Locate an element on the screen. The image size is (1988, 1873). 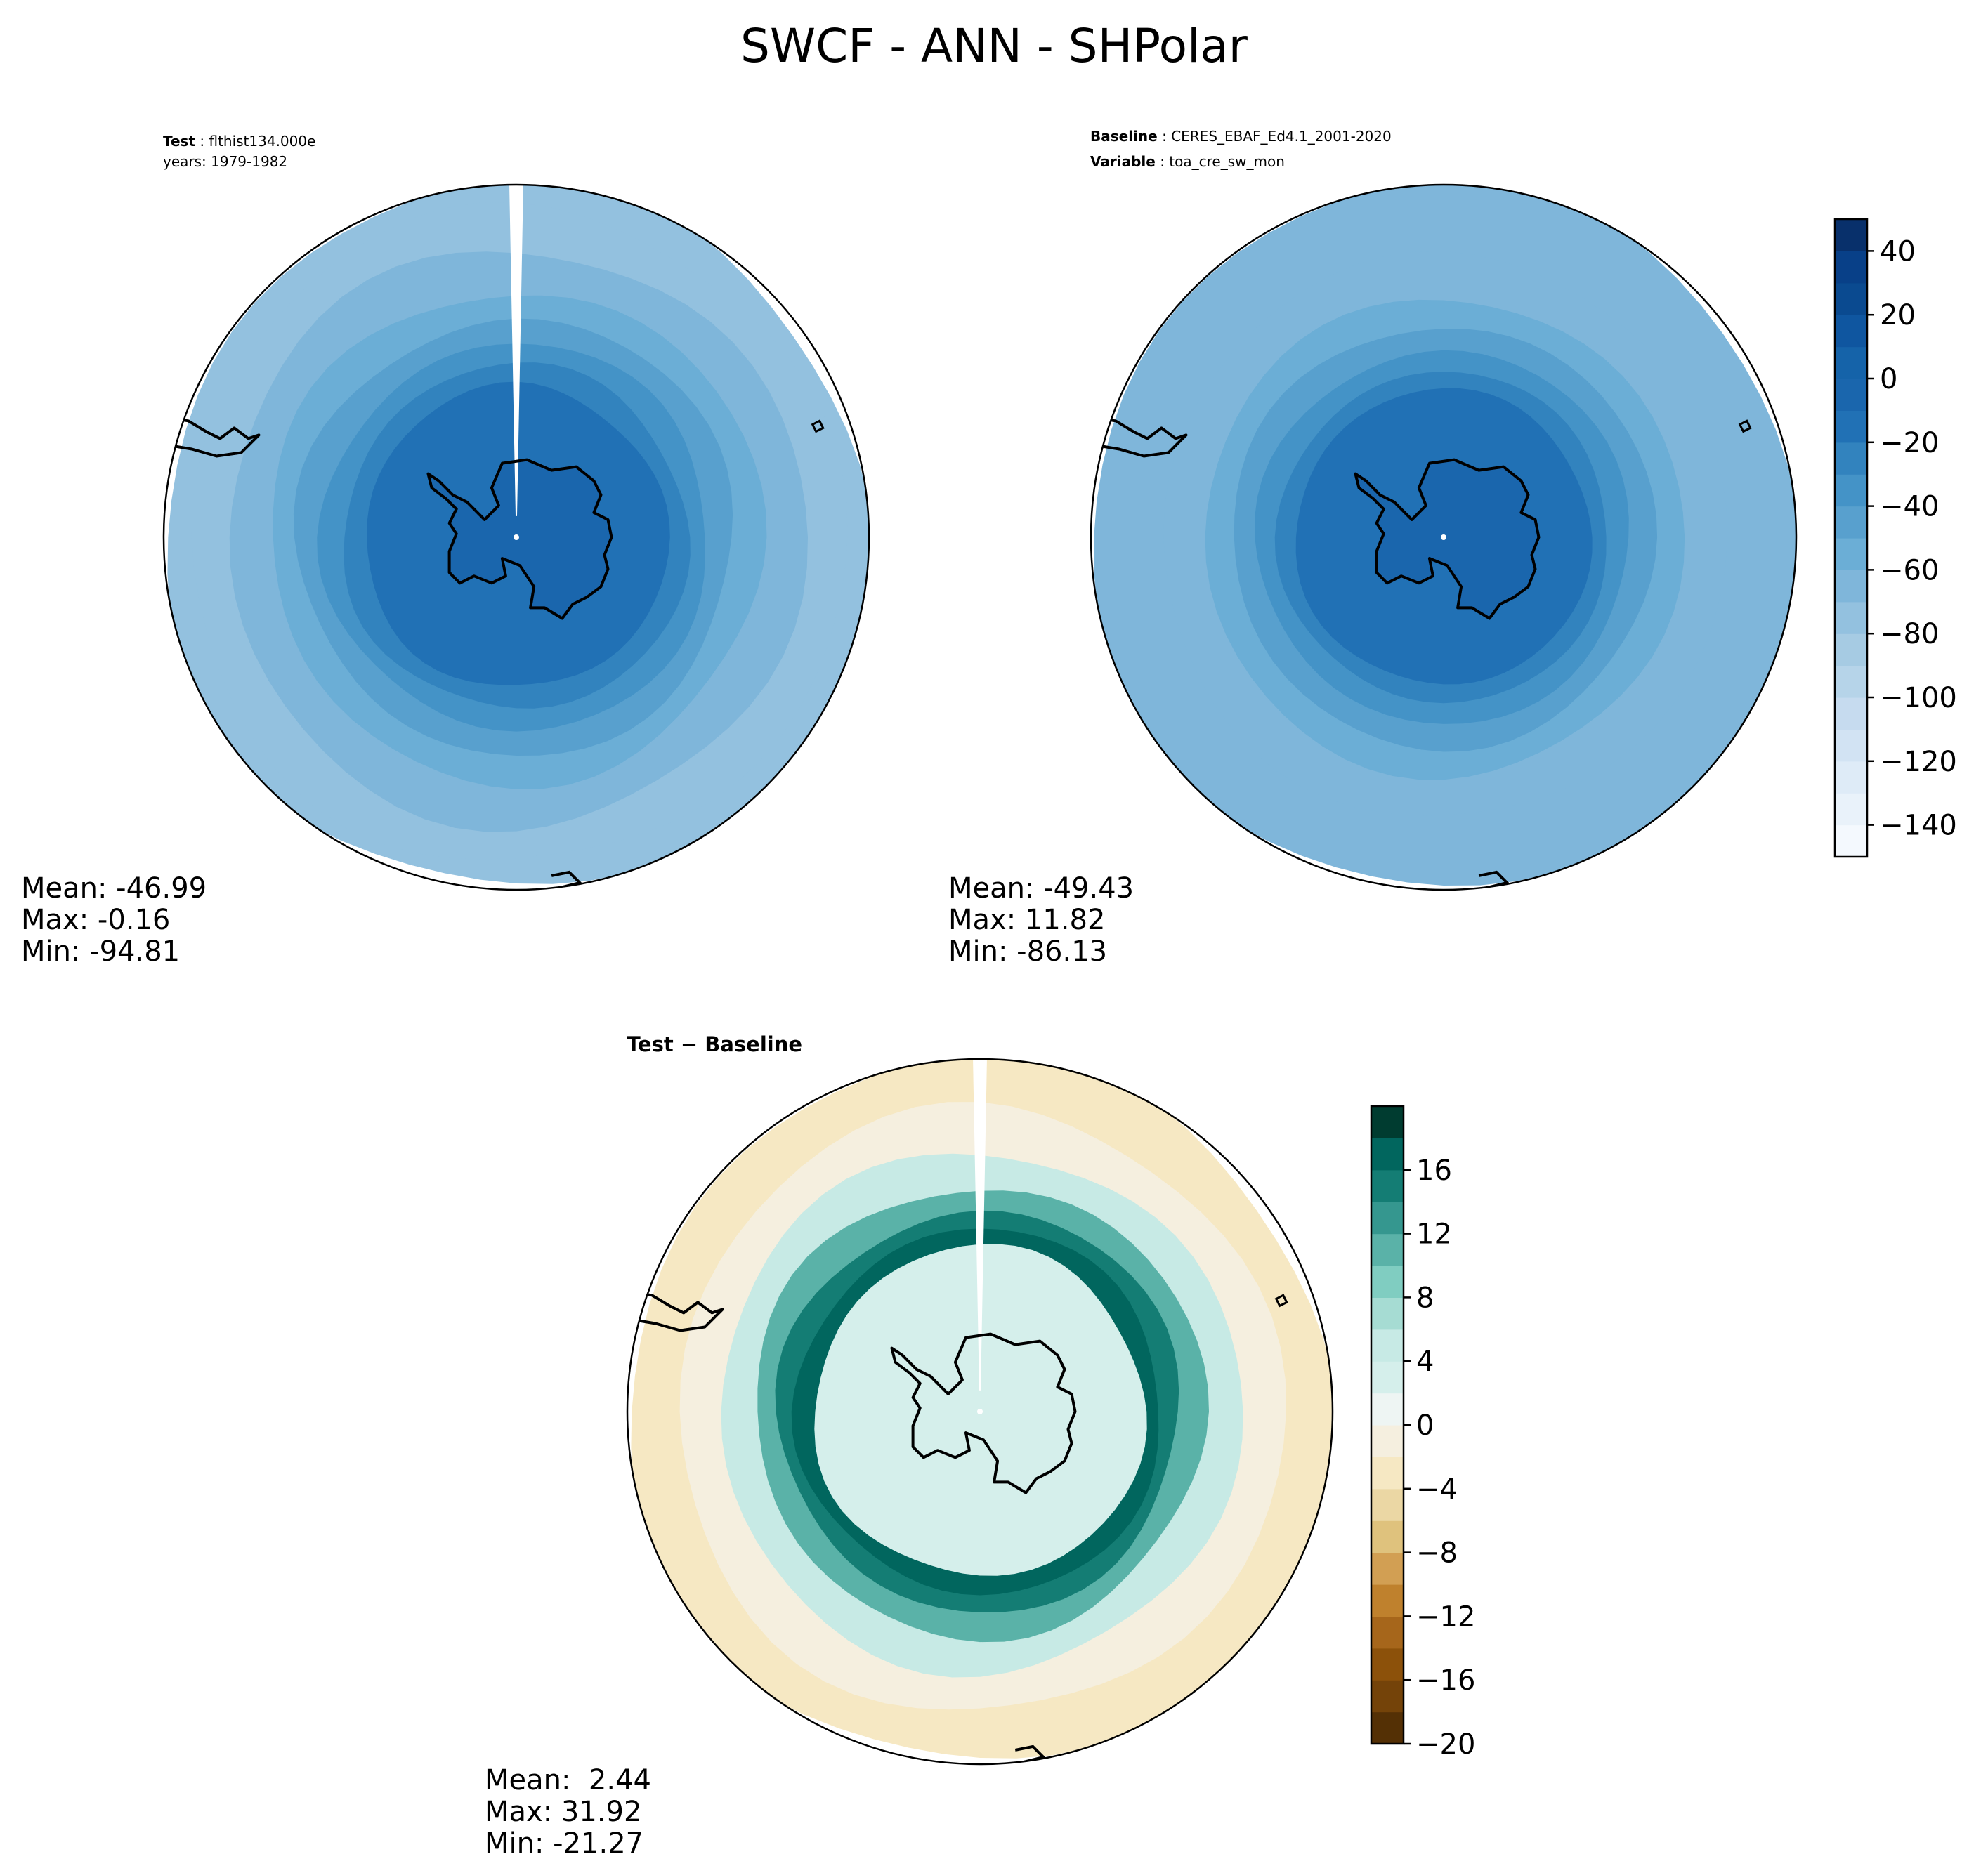
colorbar-tick-label: −16 is located at coordinates (1445, 1680).